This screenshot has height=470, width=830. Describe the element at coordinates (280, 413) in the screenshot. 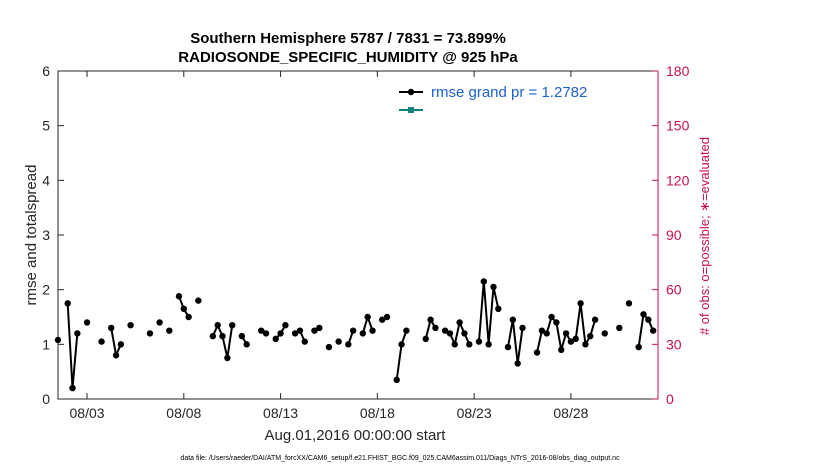

I see `x-tick-label: 08/13` at that location.